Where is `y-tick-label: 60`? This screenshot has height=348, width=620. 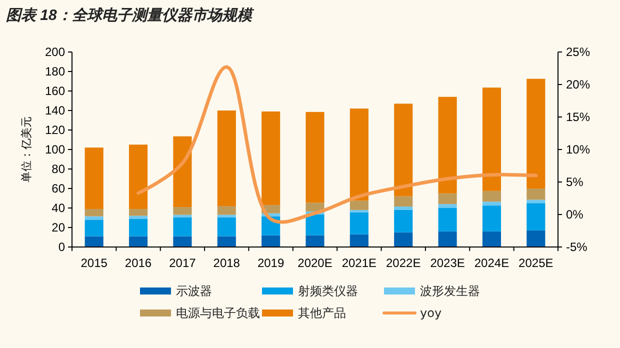
y-tick-label: 60 is located at coordinates (59, 189).